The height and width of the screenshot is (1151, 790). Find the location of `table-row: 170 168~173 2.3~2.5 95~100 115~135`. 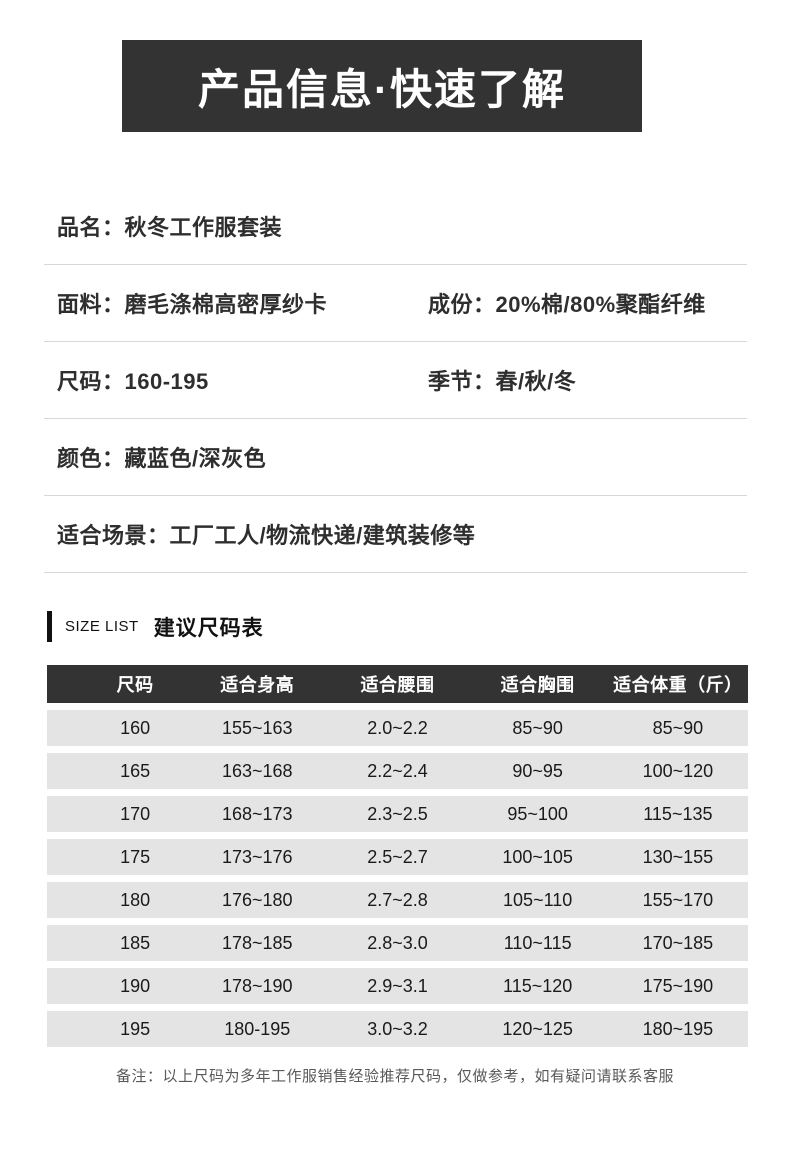

table-row: 170 168~173 2.3~2.5 95~100 115~135 is located at coordinates (397, 814).